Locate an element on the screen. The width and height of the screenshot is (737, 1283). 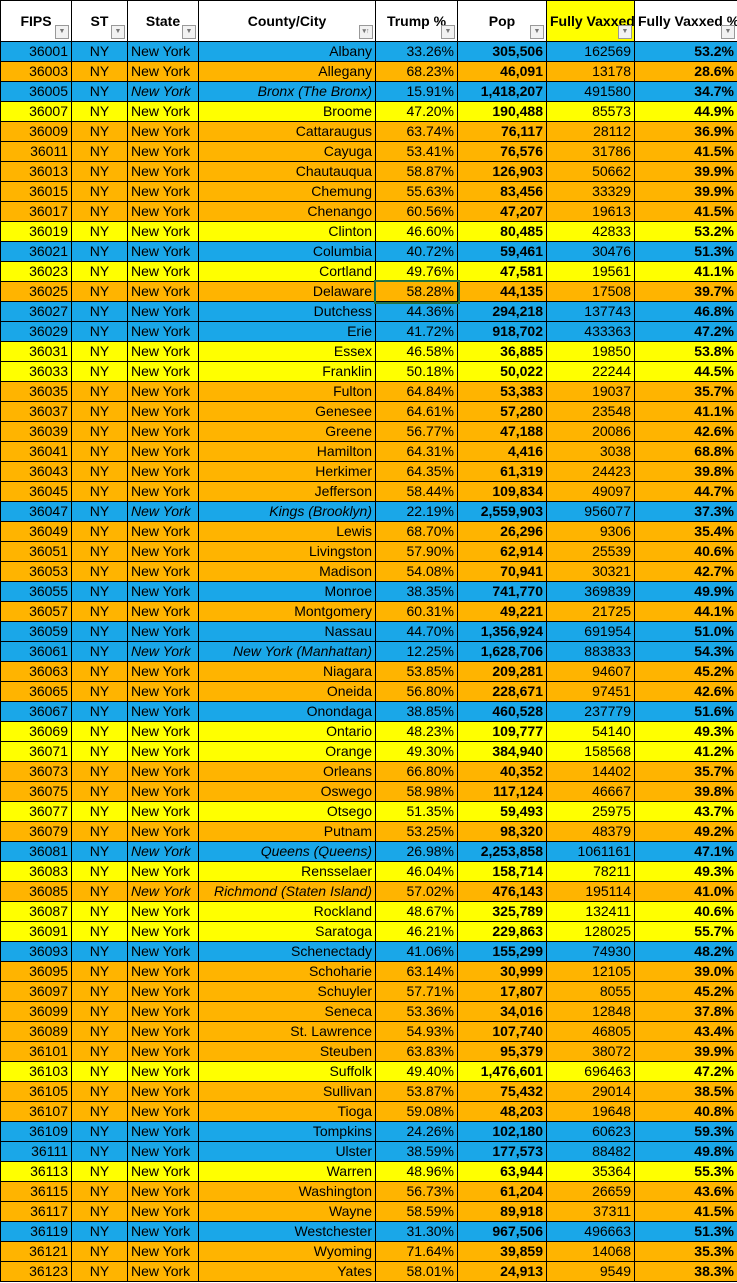
cell-pop: 70,941 is located at coordinates (502, 571).